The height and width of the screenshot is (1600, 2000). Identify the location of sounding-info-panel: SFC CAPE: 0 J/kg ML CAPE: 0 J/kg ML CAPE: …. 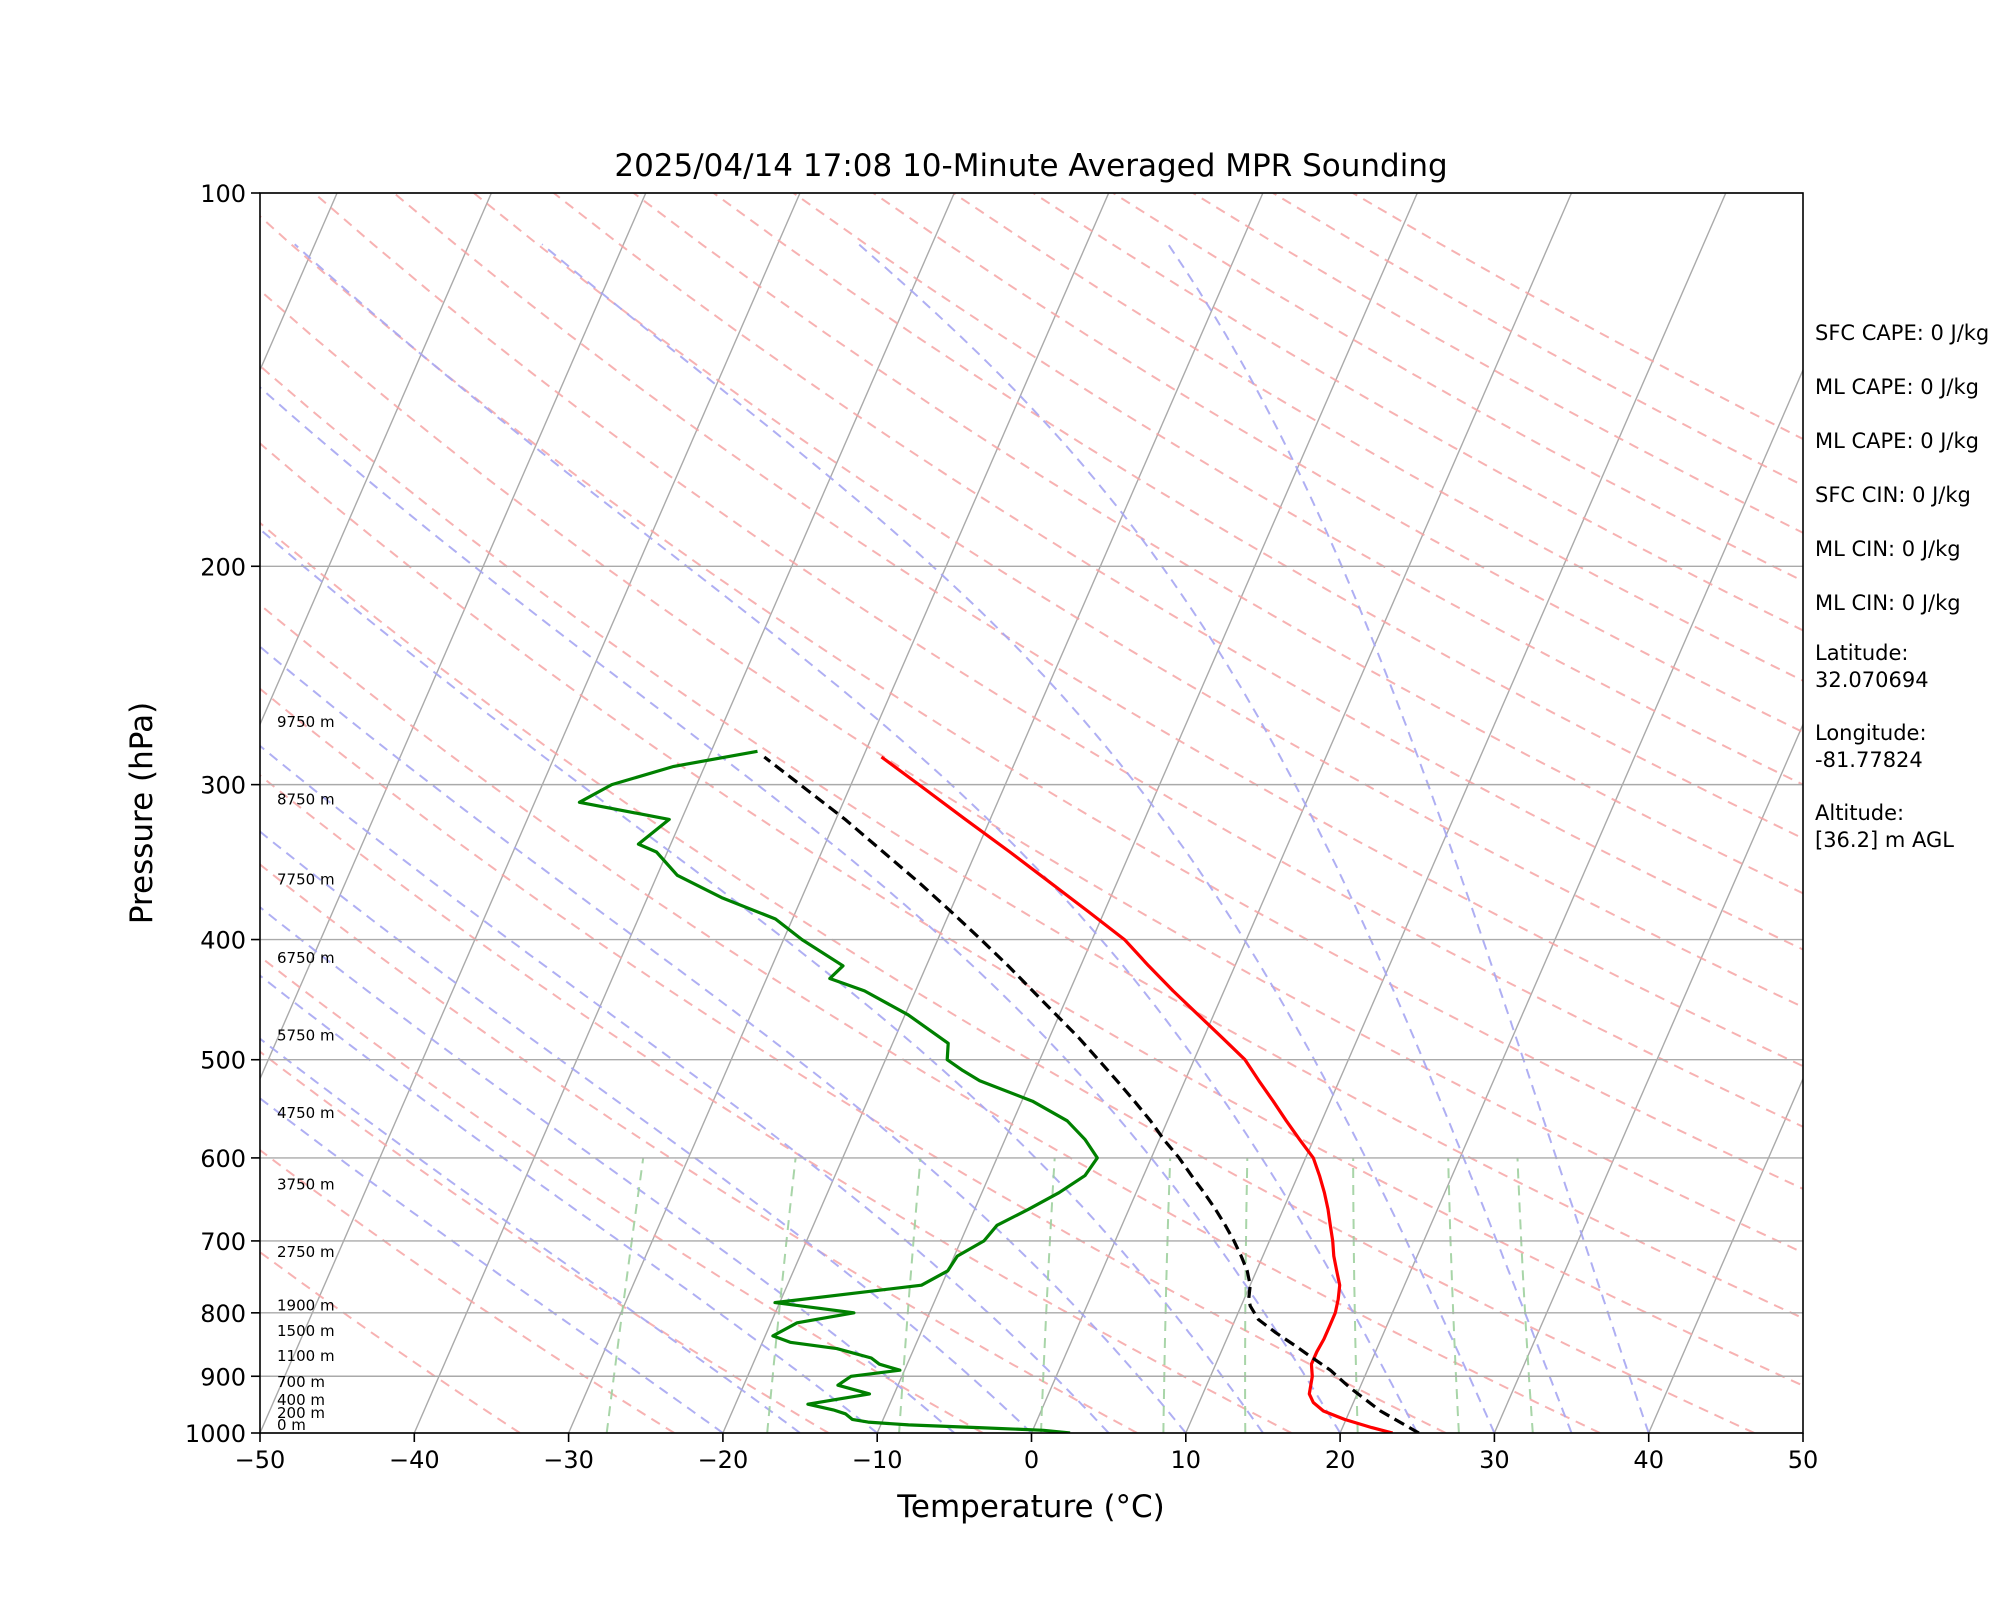
(1902, 586).